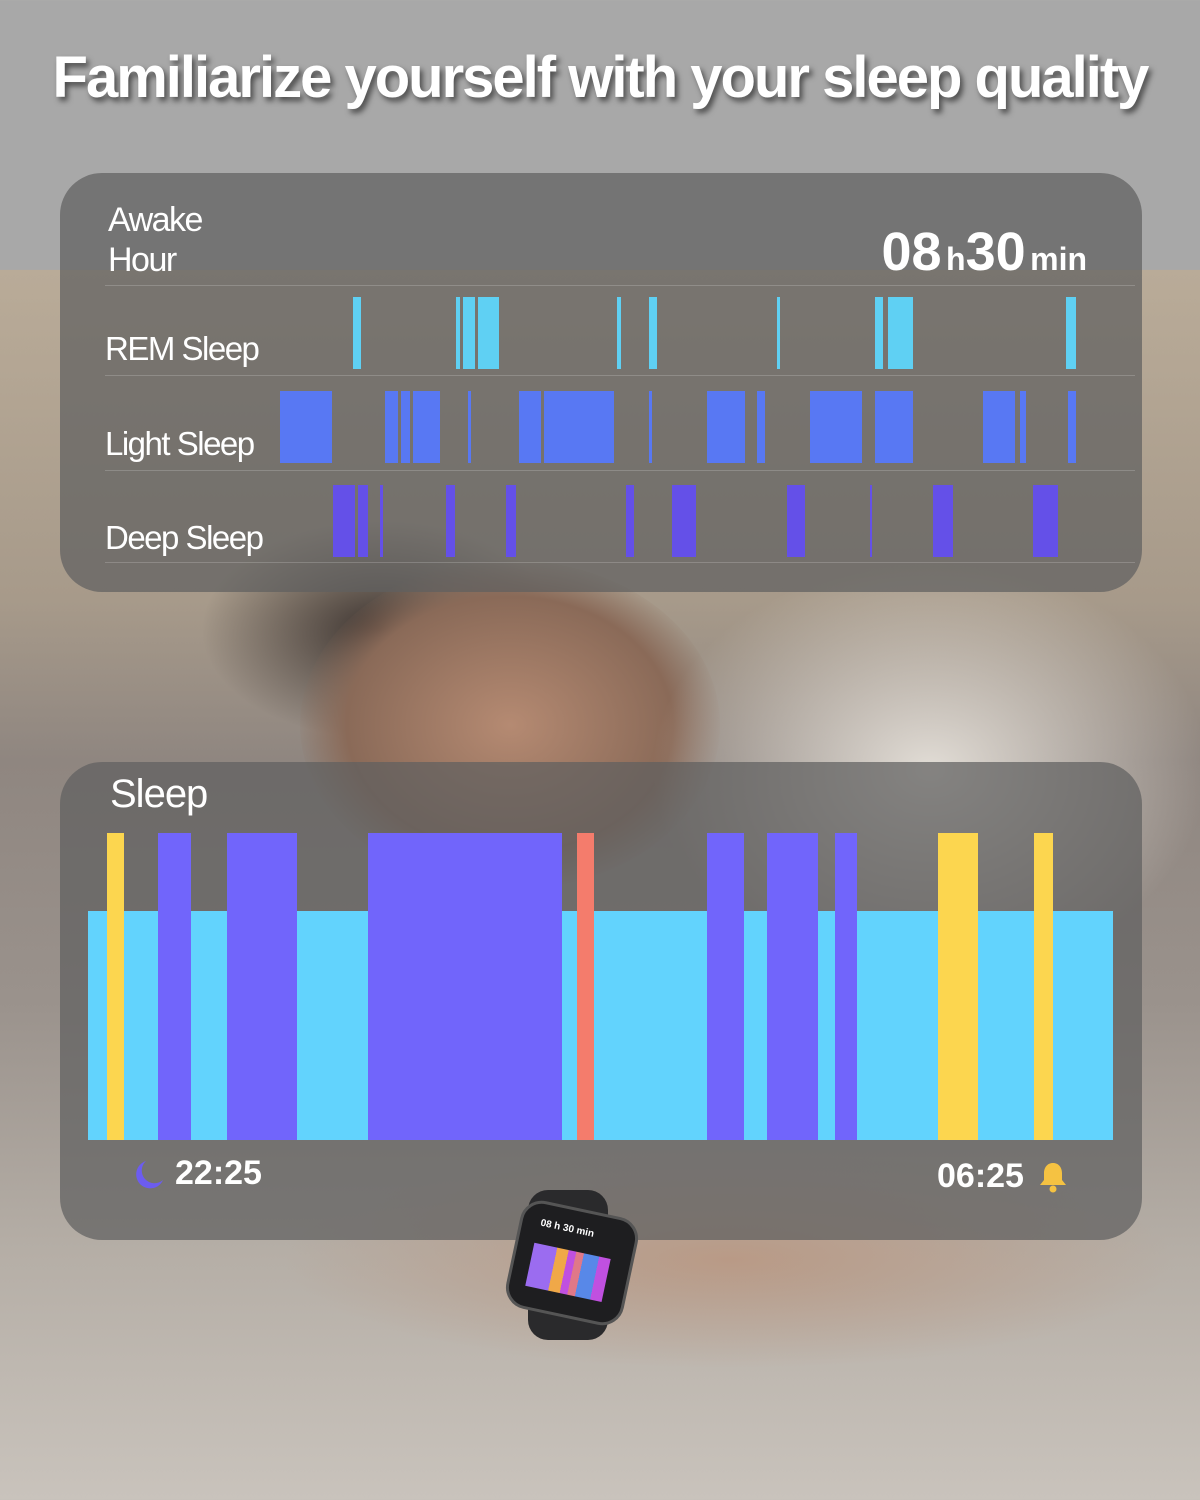 This screenshot has height=1500, width=1200. What do you see at coordinates (568, 1272) in the screenshot?
I see `watch-sleep-chart` at bounding box center [568, 1272].